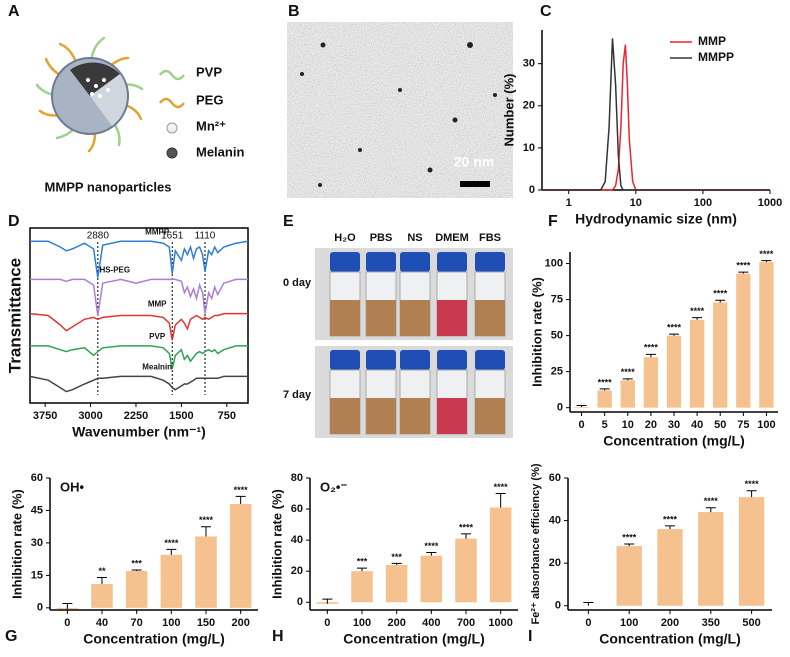 The height and width of the screenshot is (657, 790). I want to click on x-tick-label: 50, so click(720, 425).